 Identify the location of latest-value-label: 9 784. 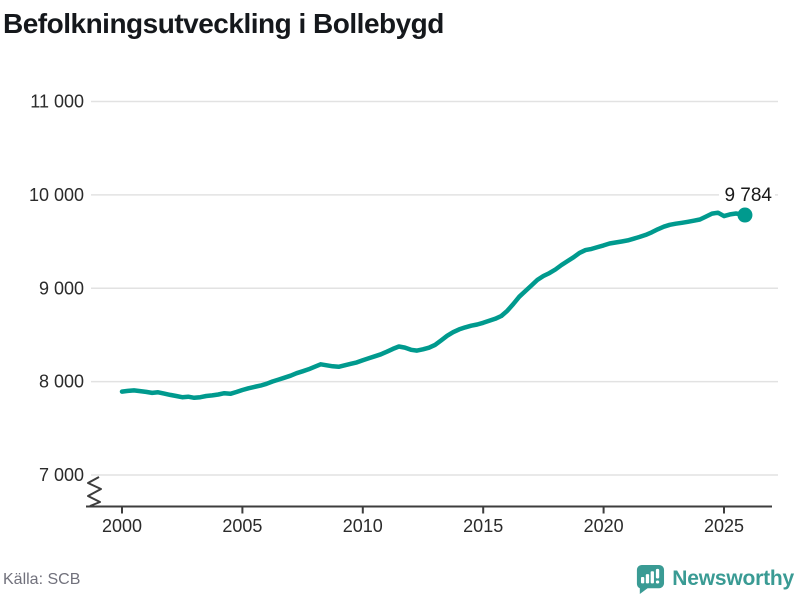
(748, 195).